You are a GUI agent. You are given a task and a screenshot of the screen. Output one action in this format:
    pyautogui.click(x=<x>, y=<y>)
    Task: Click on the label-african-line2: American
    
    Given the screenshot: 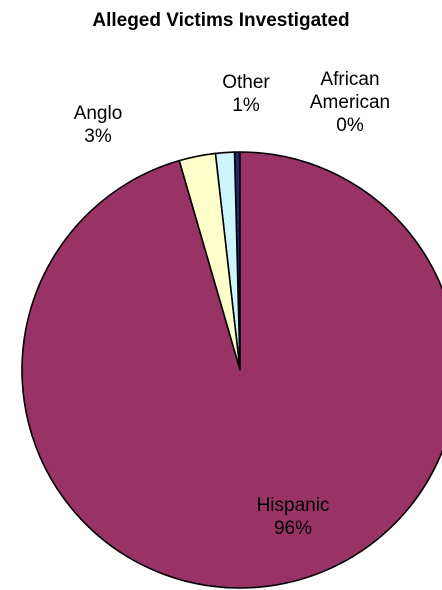 What is the action you would take?
    pyautogui.click(x=350, y=102)
    